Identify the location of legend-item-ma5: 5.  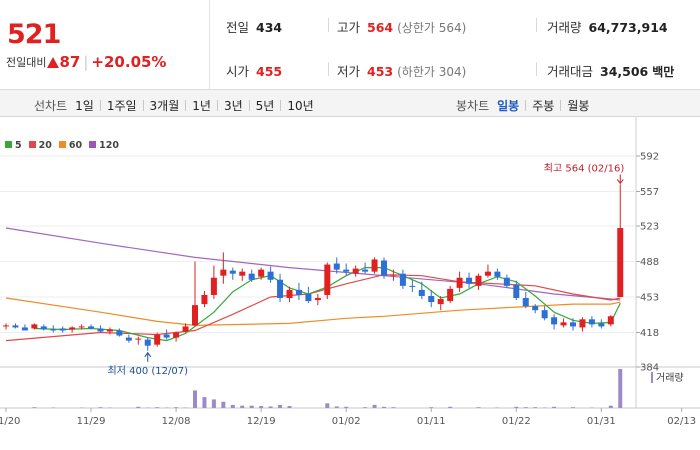
(13, 145).